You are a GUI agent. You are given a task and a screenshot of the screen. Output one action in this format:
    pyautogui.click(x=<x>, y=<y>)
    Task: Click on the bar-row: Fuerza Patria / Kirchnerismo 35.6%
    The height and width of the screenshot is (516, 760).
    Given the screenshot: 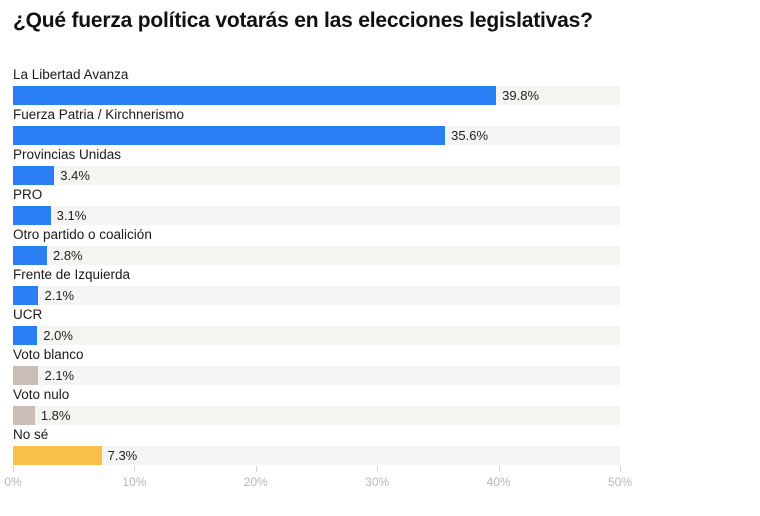 What is the action you would take?
    pyautogui.click(x=380, y=126)
    